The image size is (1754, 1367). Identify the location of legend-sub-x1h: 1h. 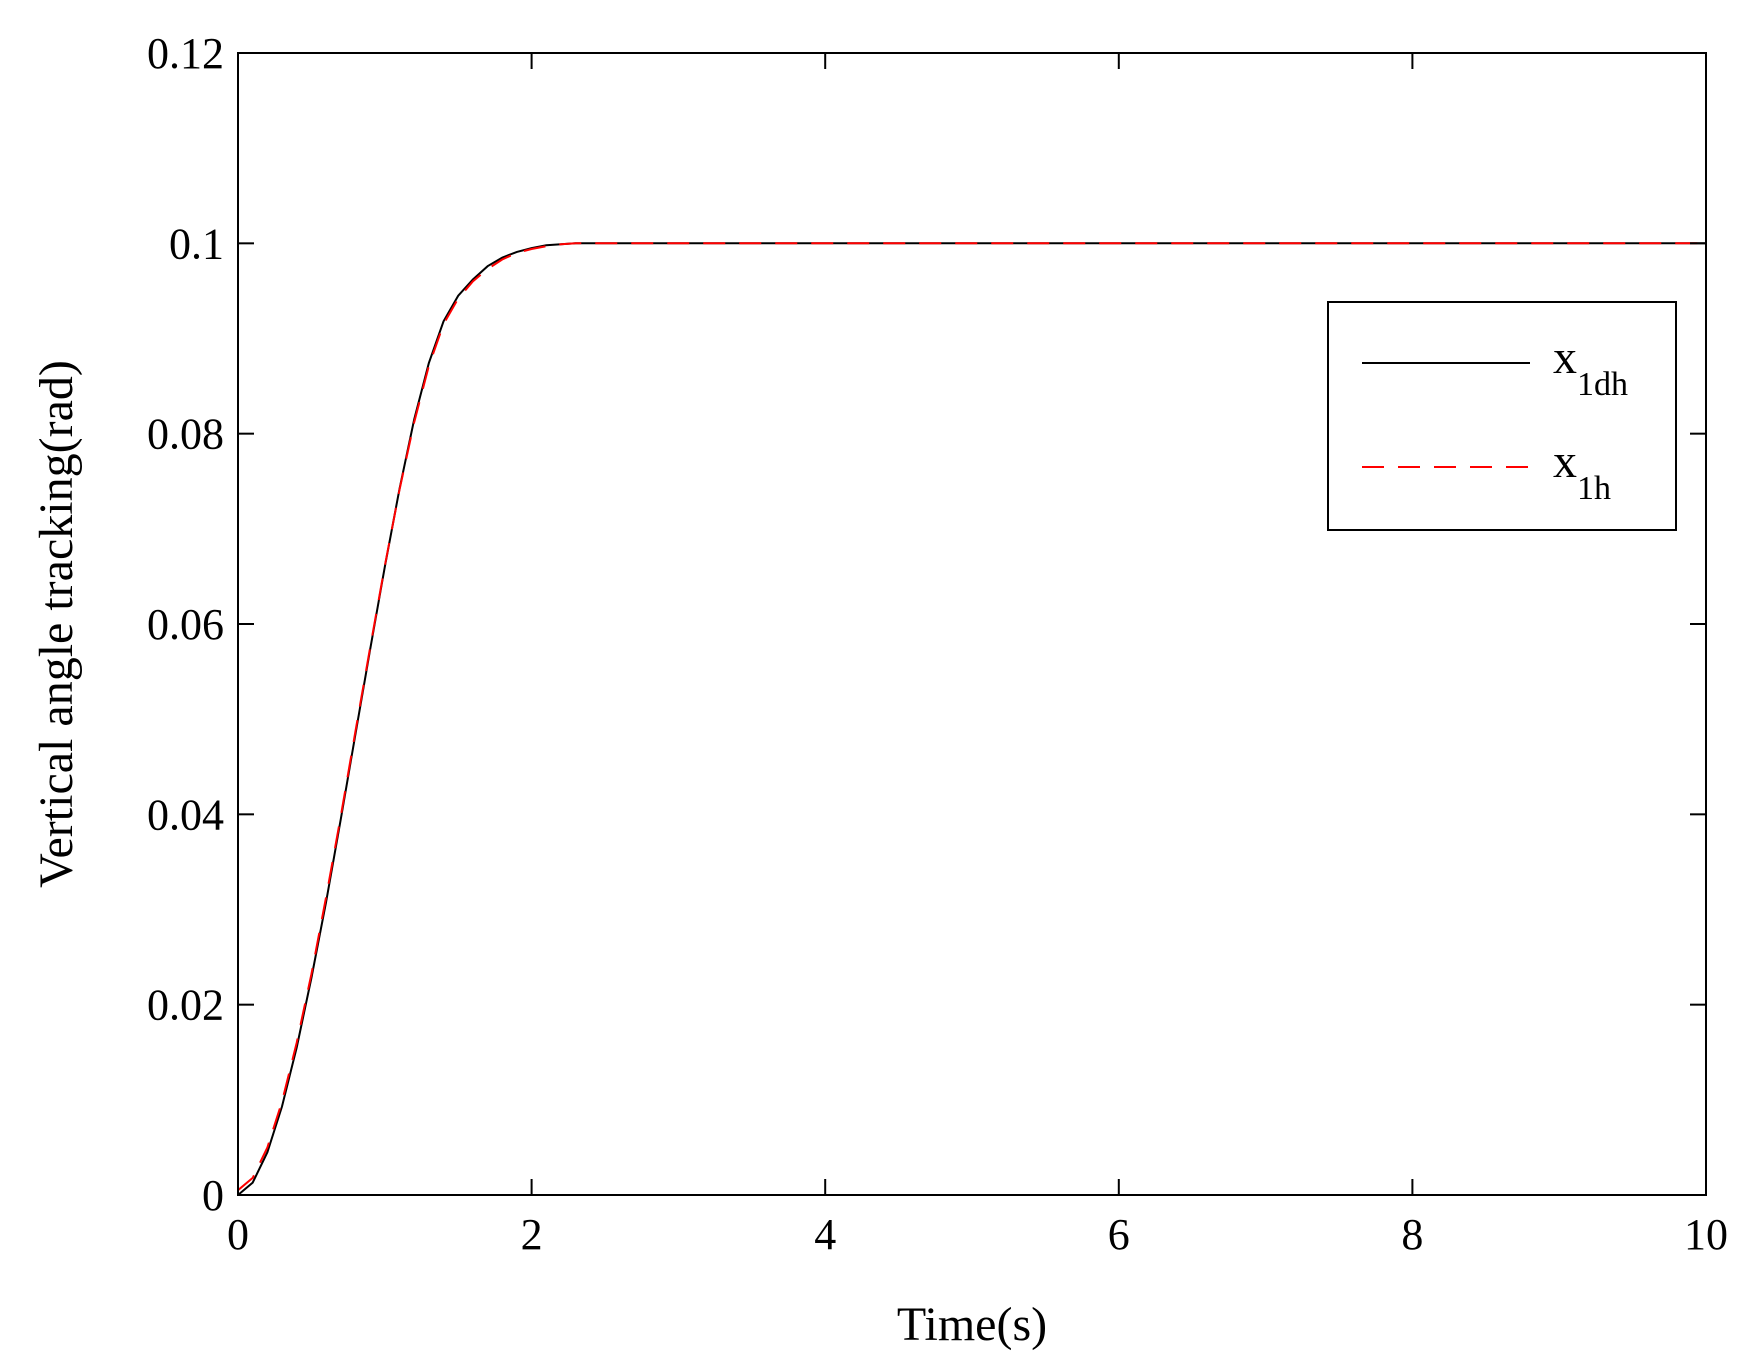
(1594, 488).